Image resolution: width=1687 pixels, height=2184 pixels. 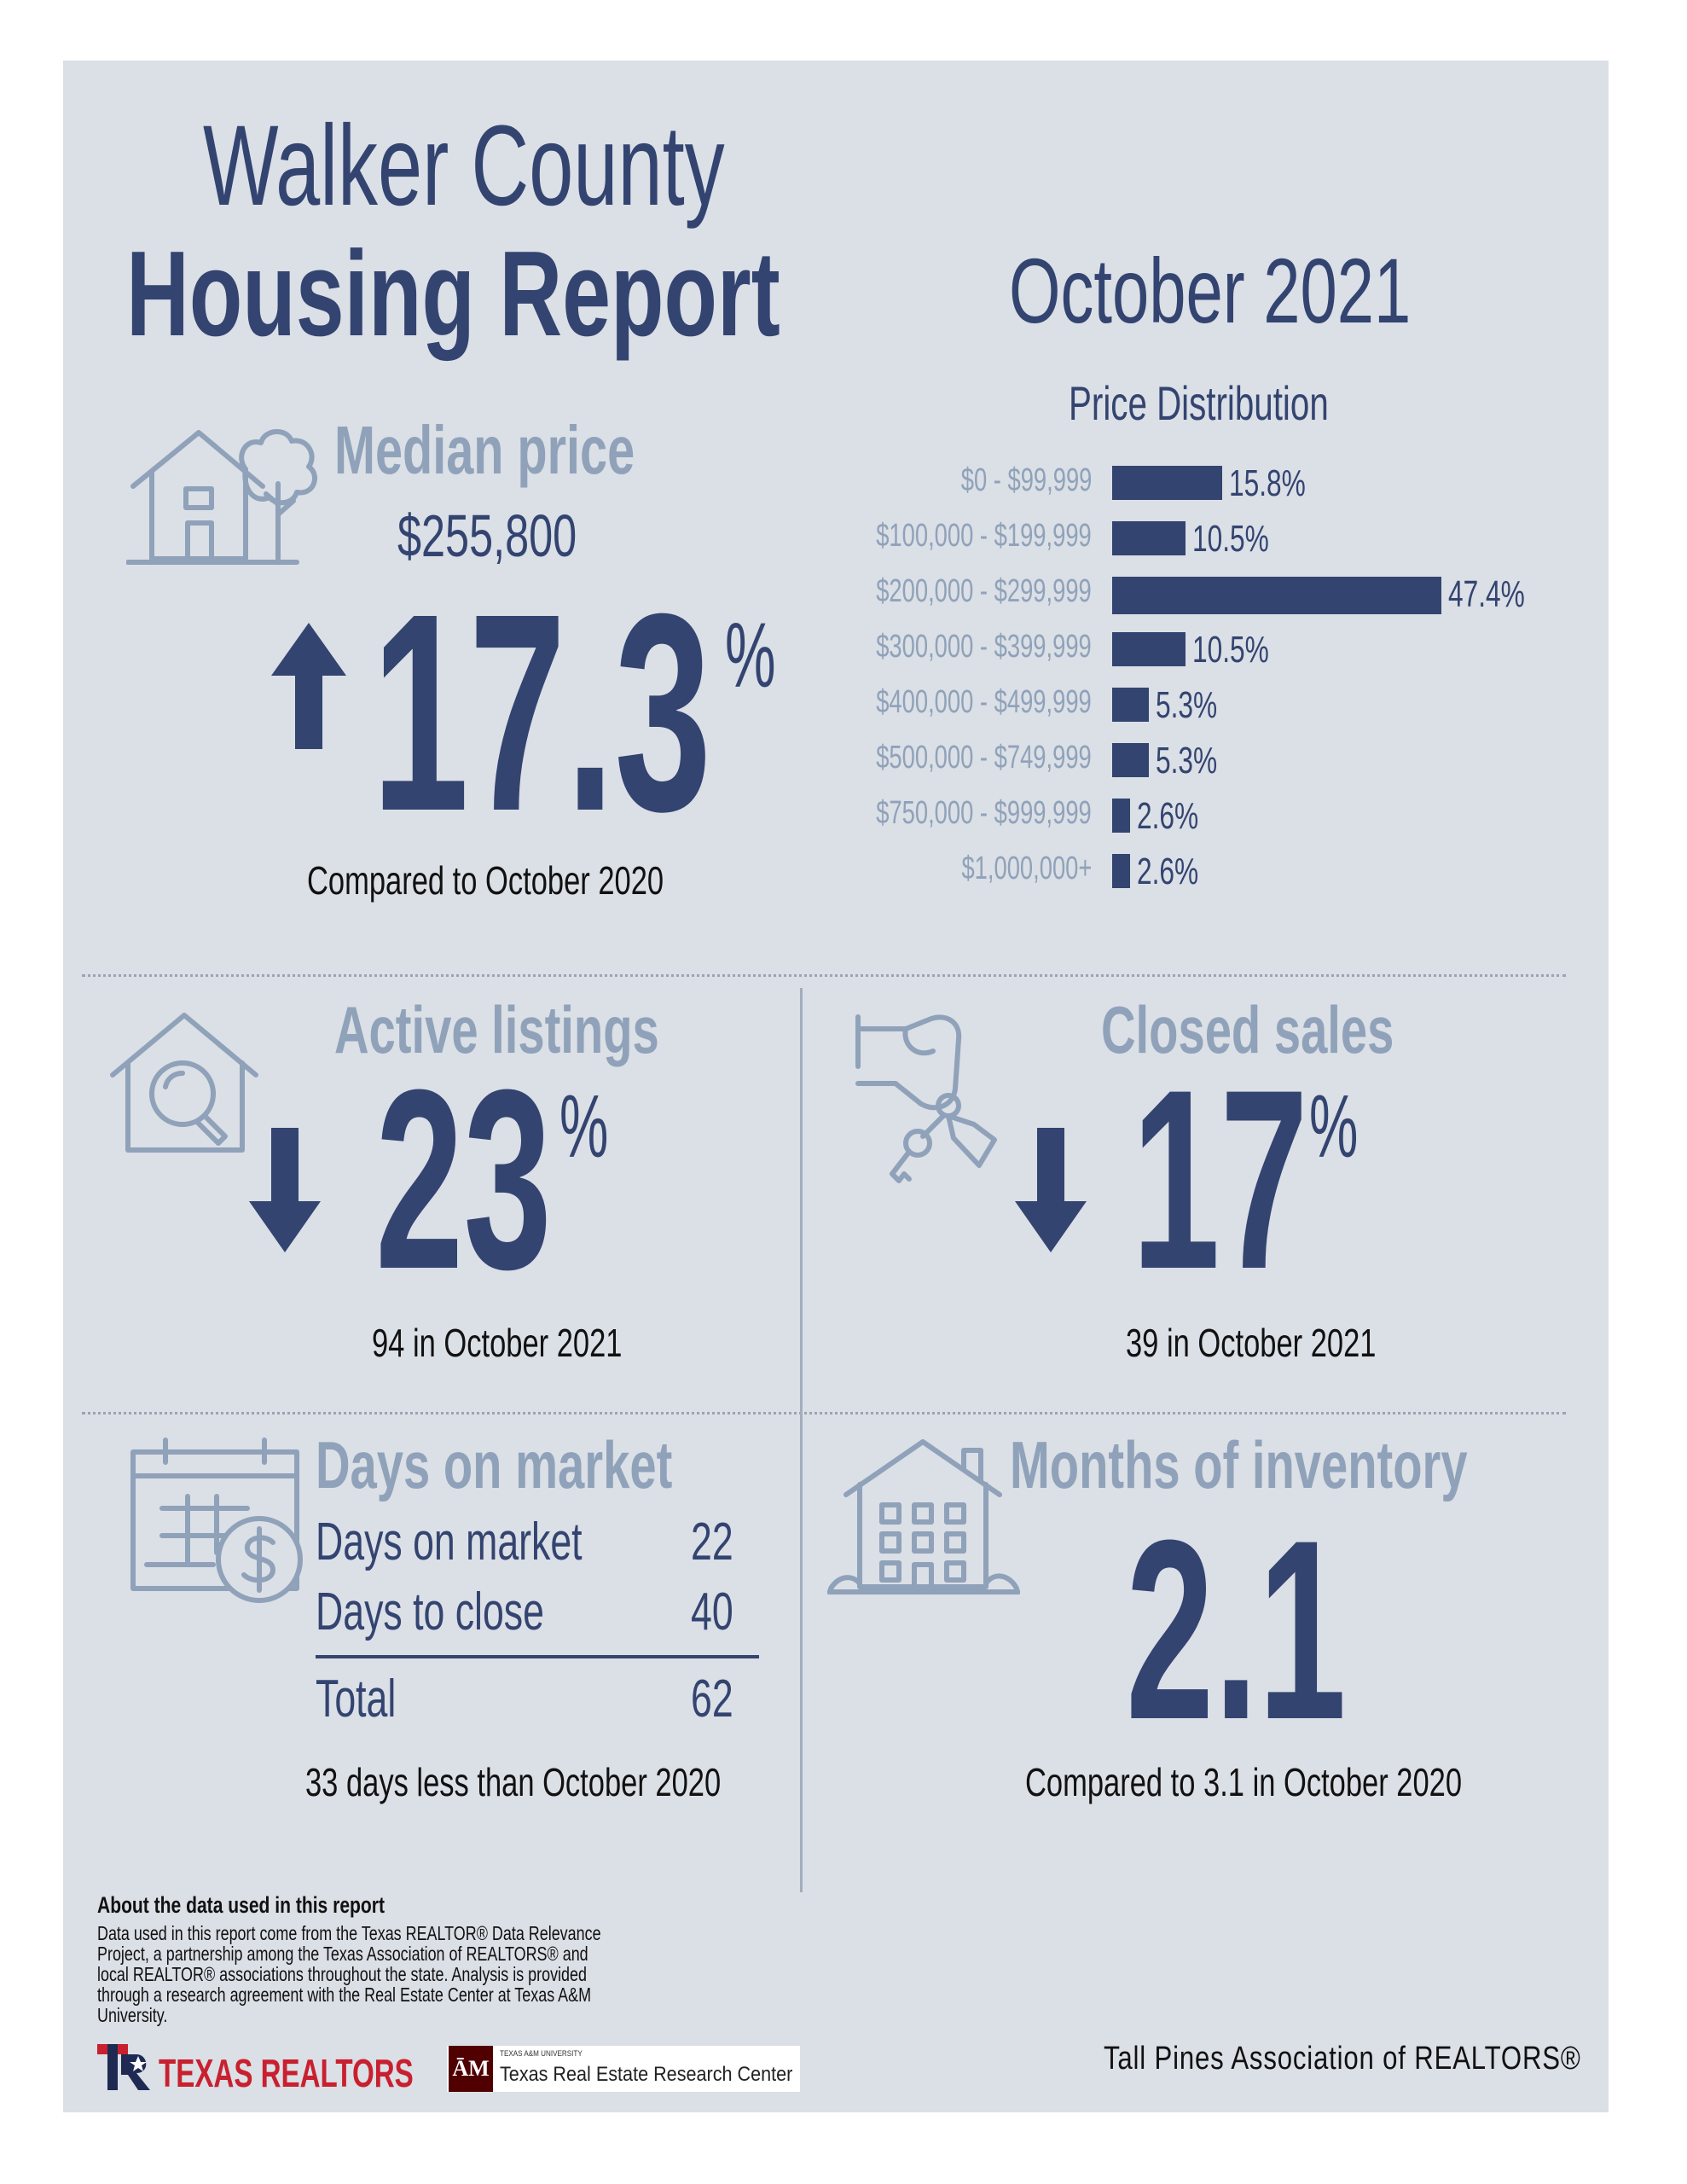 What do you see at coordinates (184, 1083) in the screenshot?
I see `house-search-icon` at bounding box center [184, 1083].